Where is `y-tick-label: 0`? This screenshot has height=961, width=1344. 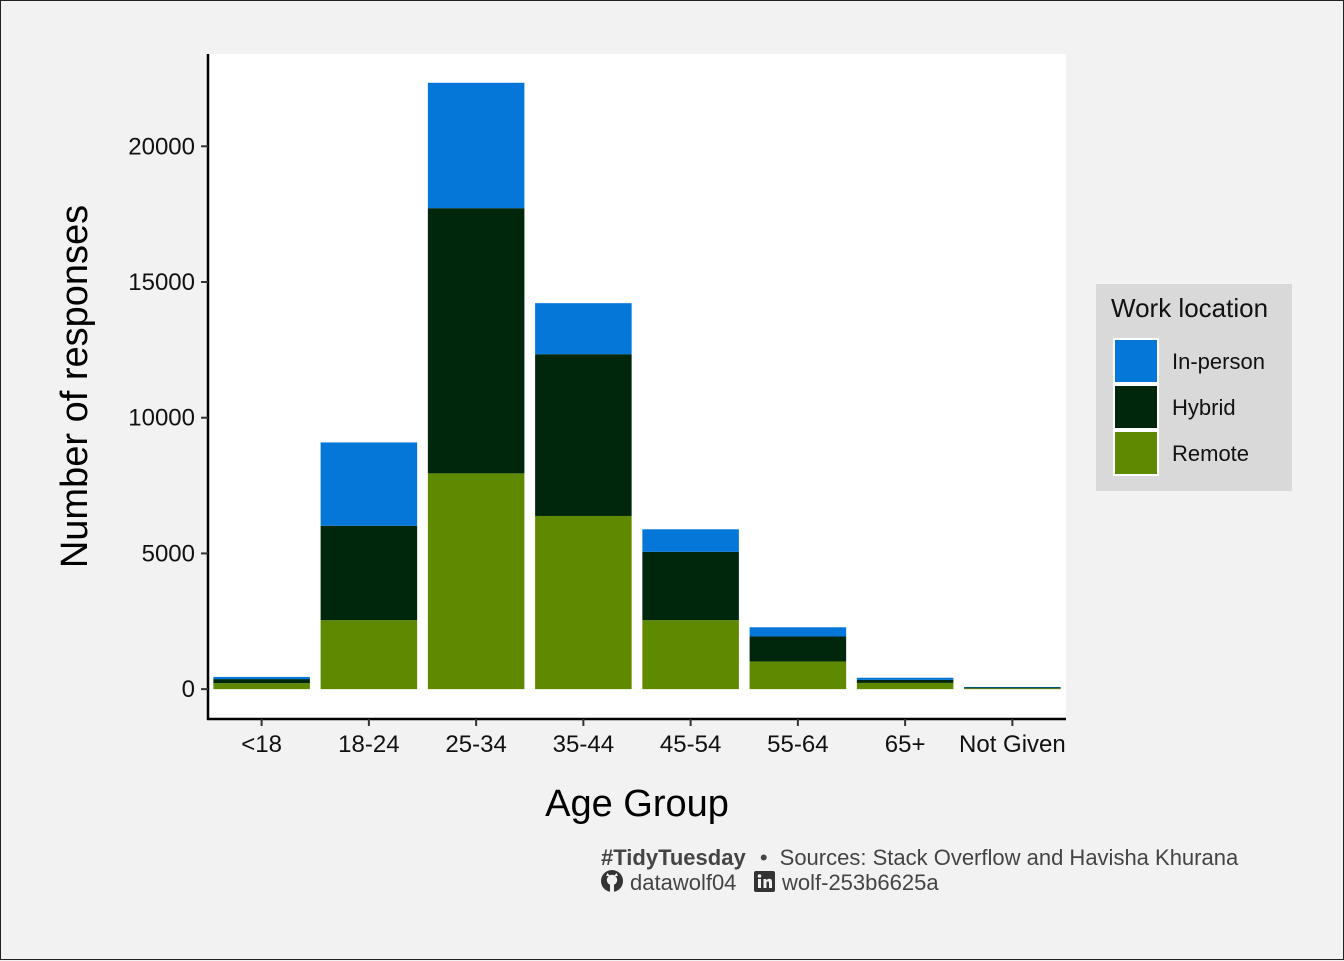 y-tick-label: 0 is located at coordinates (188, 689).